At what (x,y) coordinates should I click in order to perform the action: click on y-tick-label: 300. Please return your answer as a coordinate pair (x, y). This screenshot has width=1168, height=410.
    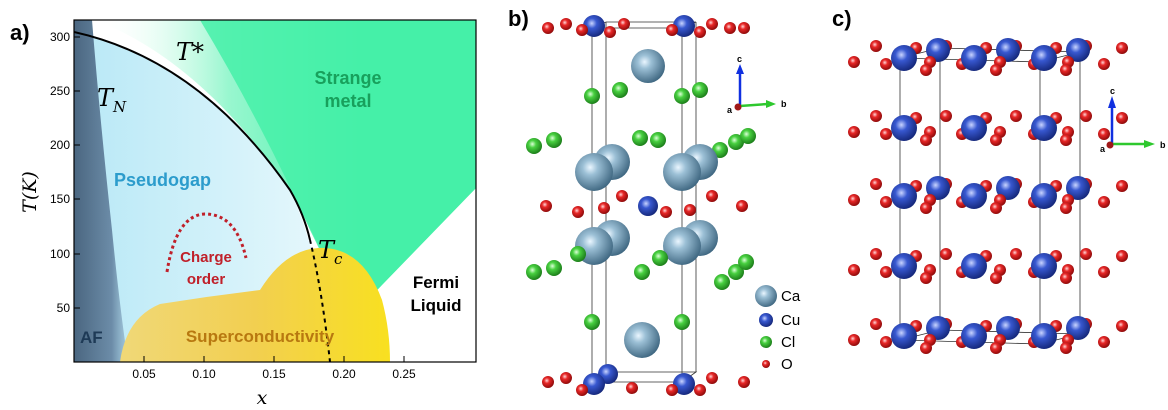
    Looking at the image, I should click on (60, 37).